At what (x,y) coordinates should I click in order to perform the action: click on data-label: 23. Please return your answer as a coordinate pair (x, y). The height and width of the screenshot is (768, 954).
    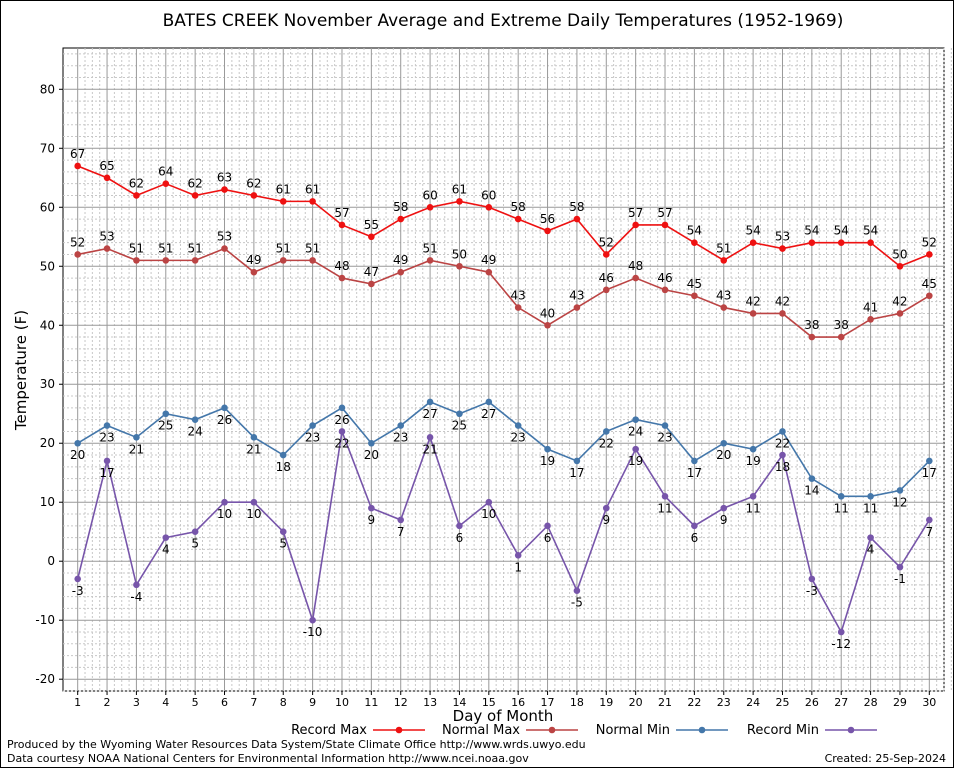
    Looking at the image, I should click on (106, 438).